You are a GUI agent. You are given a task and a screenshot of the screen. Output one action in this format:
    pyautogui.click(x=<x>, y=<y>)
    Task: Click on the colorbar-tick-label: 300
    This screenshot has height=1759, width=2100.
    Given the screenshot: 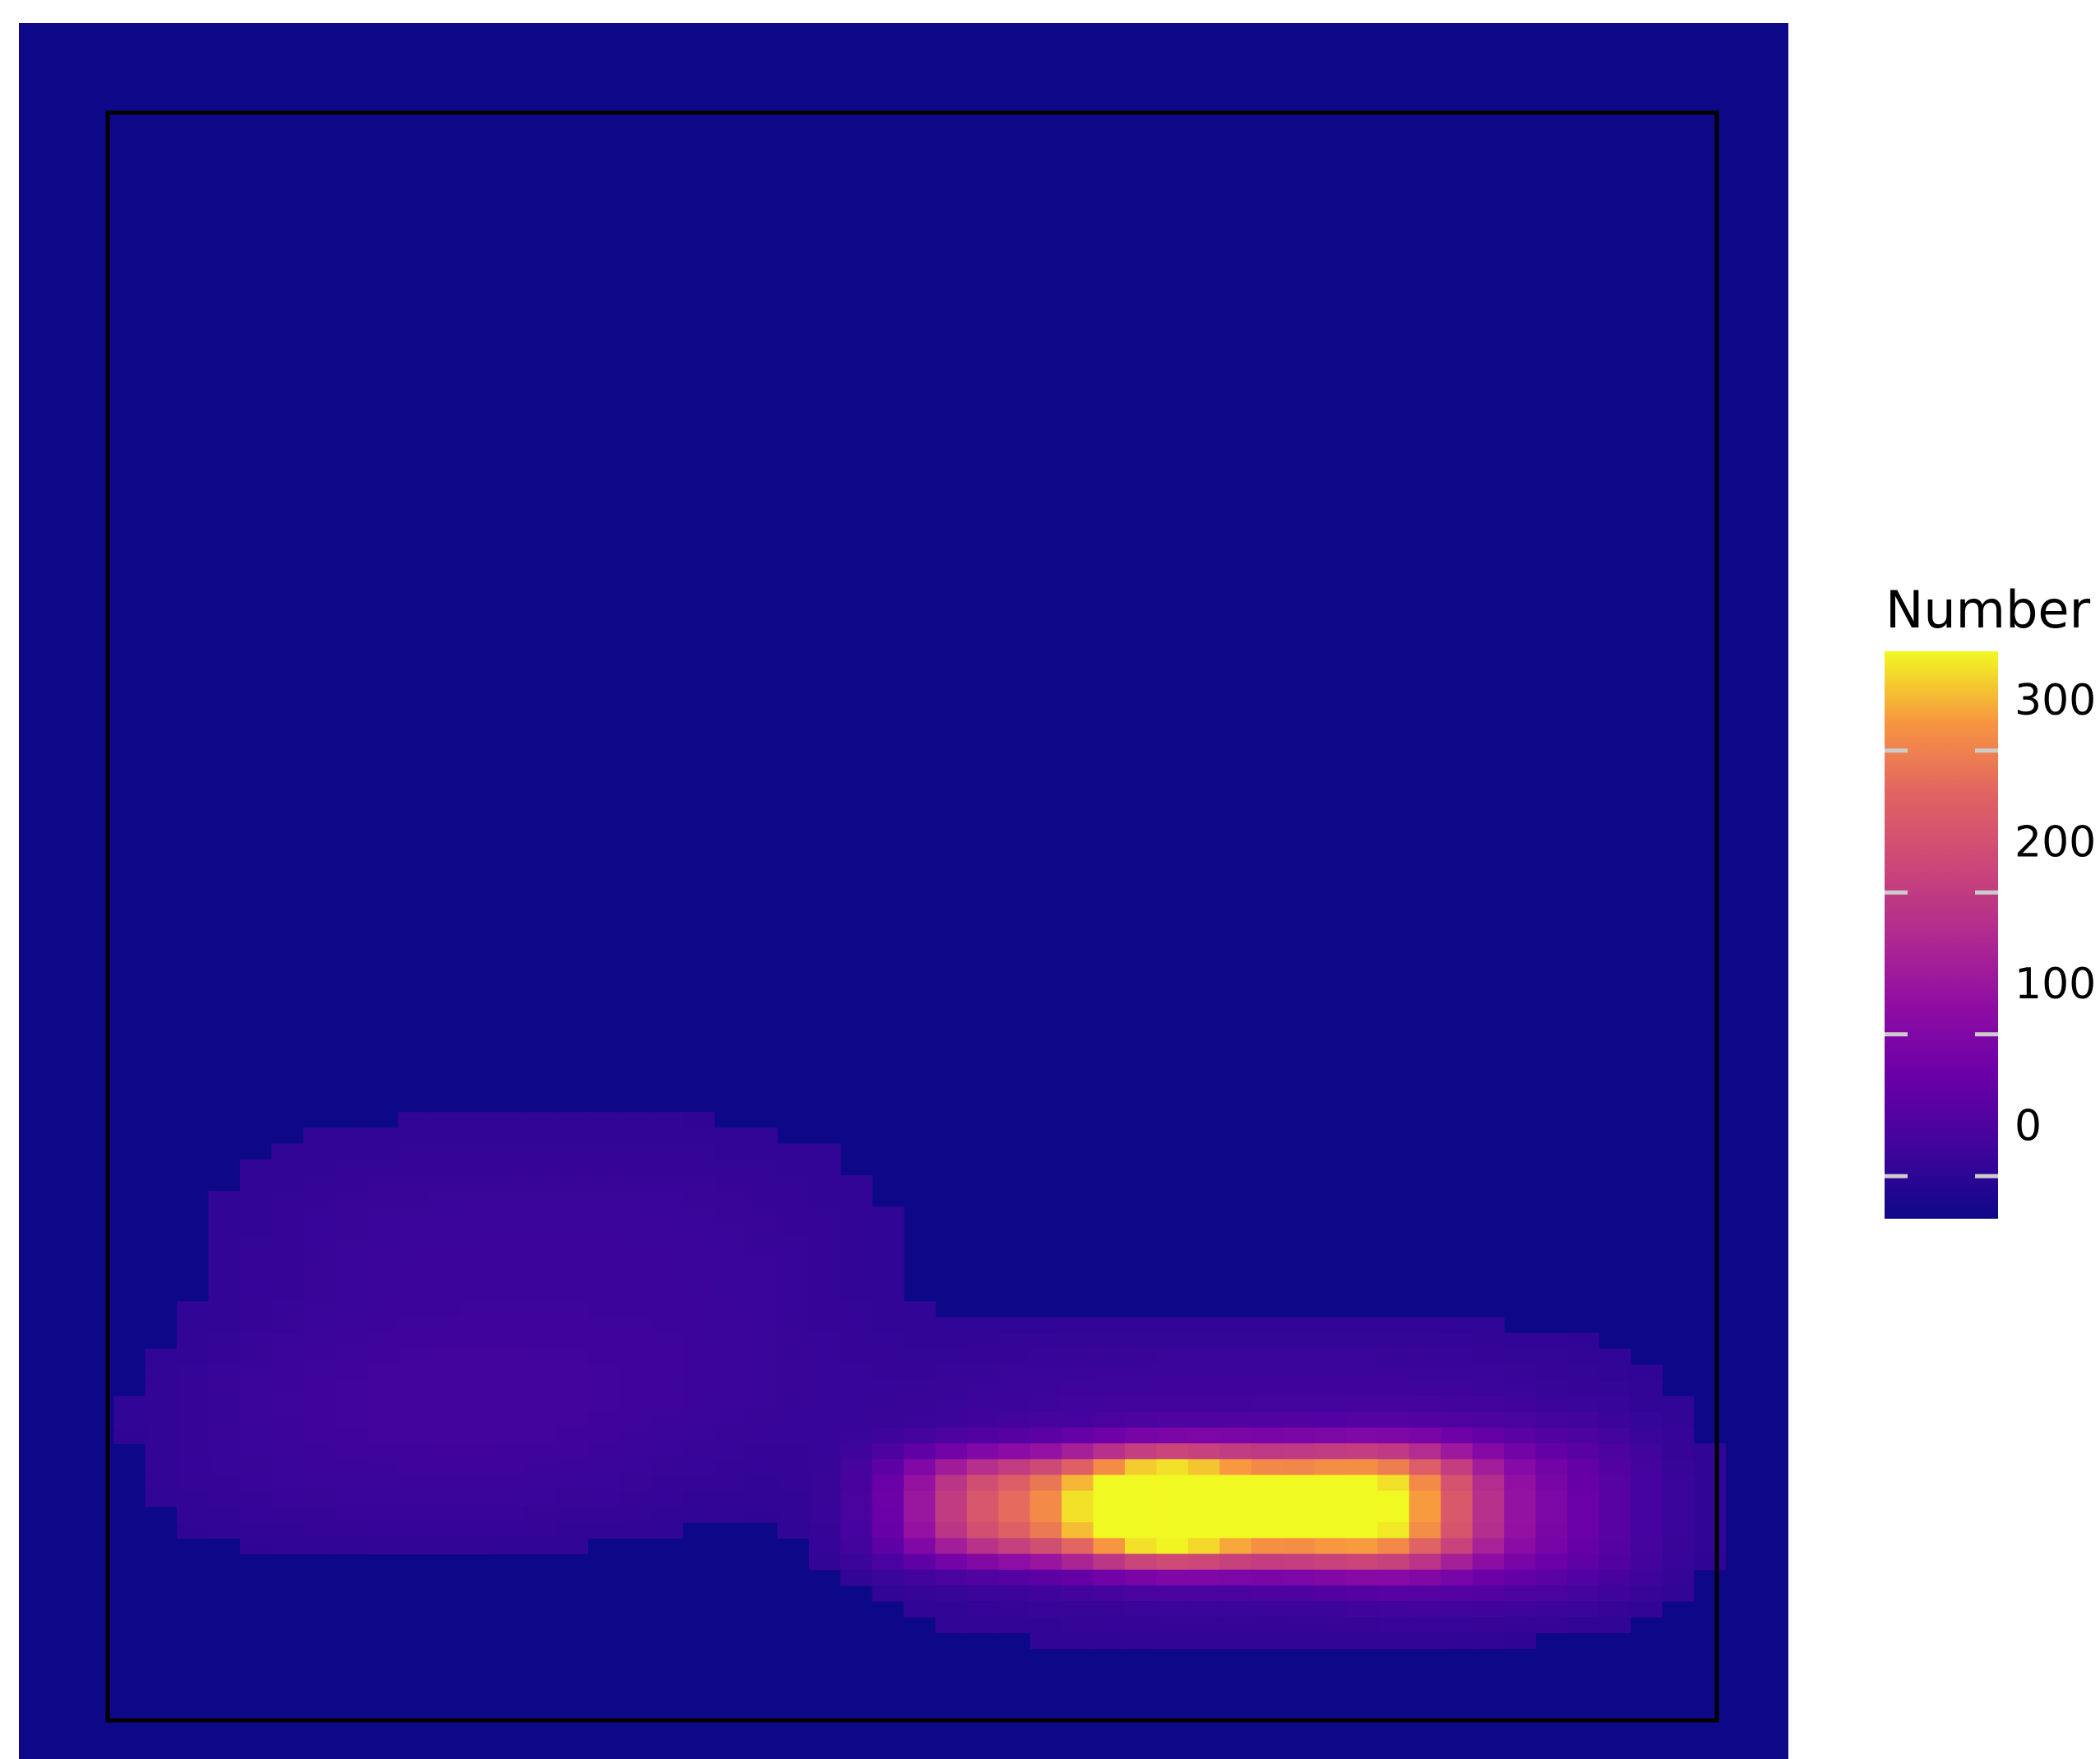 What is the action you would take?
    pyautogui.click(x=2055, y=701)
    